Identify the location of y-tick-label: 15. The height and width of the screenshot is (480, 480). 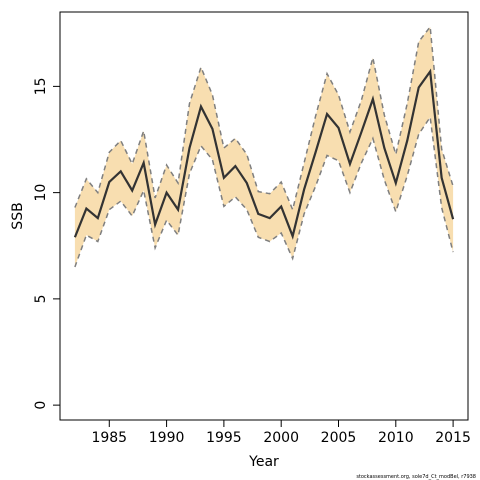
(41, 86).